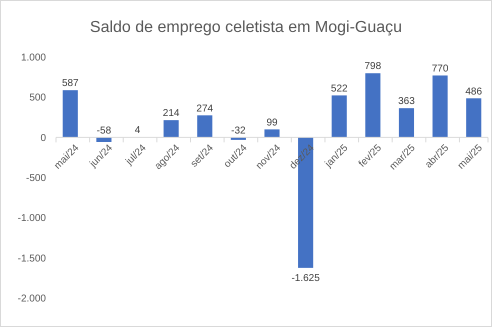 The image size is (492, 327). Describe the element at coordinates (440, 68) in the screenshot. I see `data-label: 770` at that location.